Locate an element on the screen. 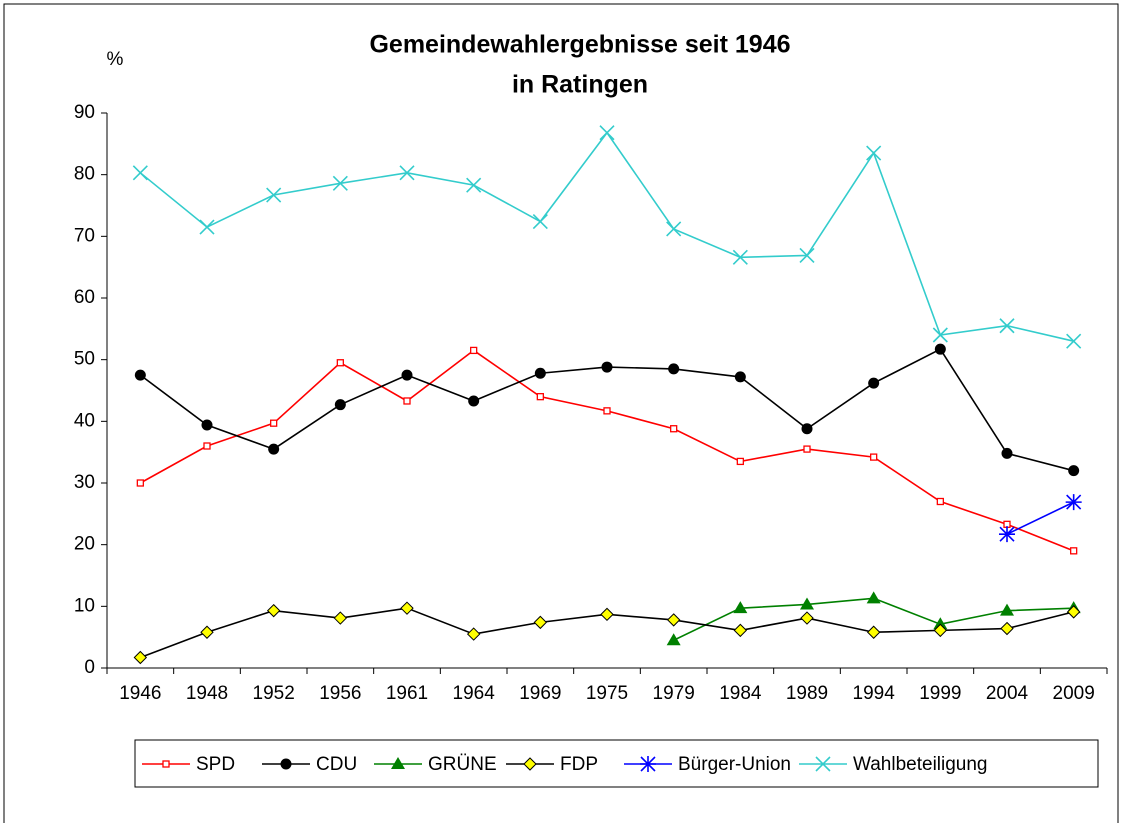  legend-label: SPD is located at coordinates (215, 764).